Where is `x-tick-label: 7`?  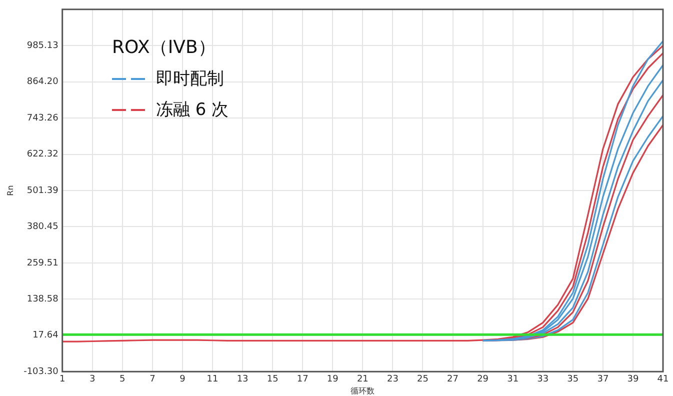
x-tick-label: 7 is located at coordinates (153, 379).